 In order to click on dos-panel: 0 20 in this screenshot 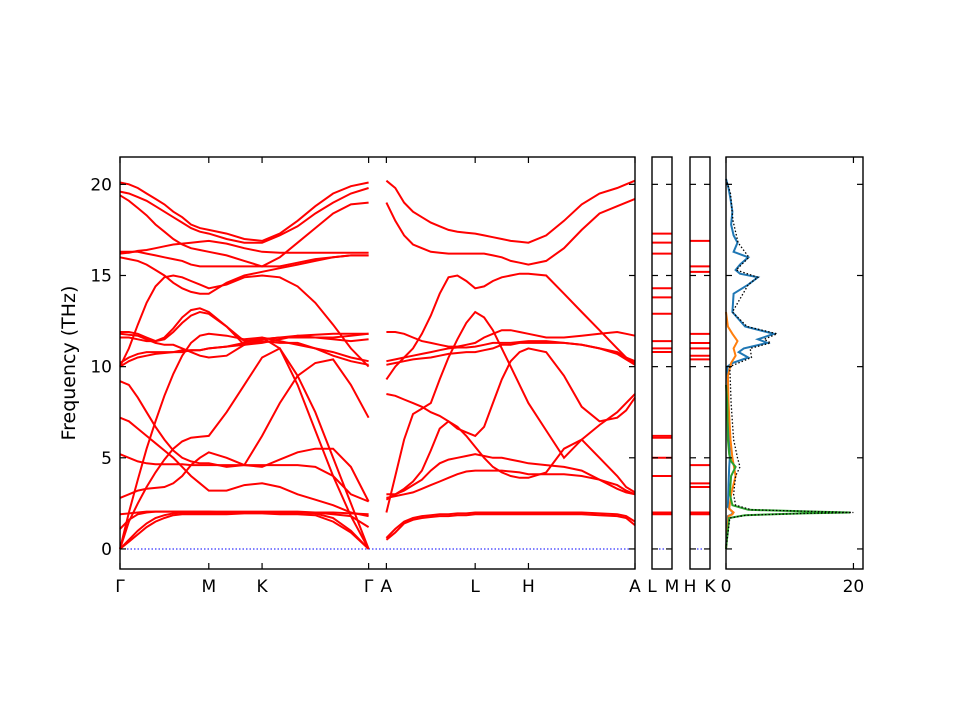, I will do `click(793, 376)`.